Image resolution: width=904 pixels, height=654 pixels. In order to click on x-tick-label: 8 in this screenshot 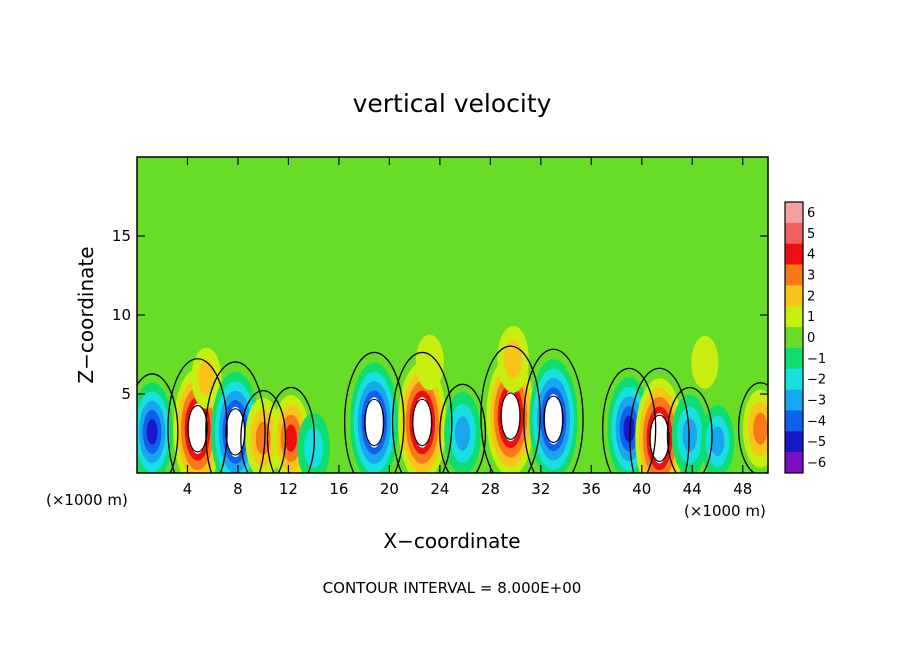, I will do `click(238, 489)`.